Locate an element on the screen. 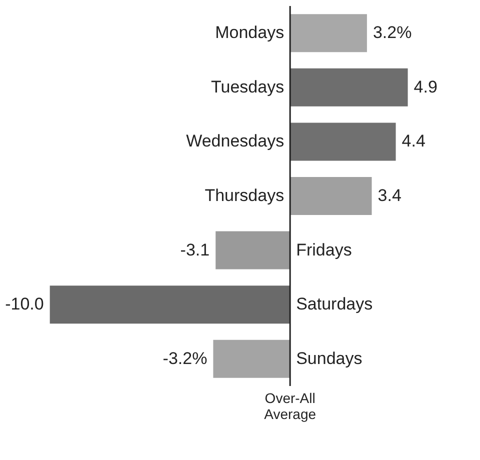 The height and width of the screenshot is (460, 480). data-label: 4.4 is located at coordinates (414, 141).